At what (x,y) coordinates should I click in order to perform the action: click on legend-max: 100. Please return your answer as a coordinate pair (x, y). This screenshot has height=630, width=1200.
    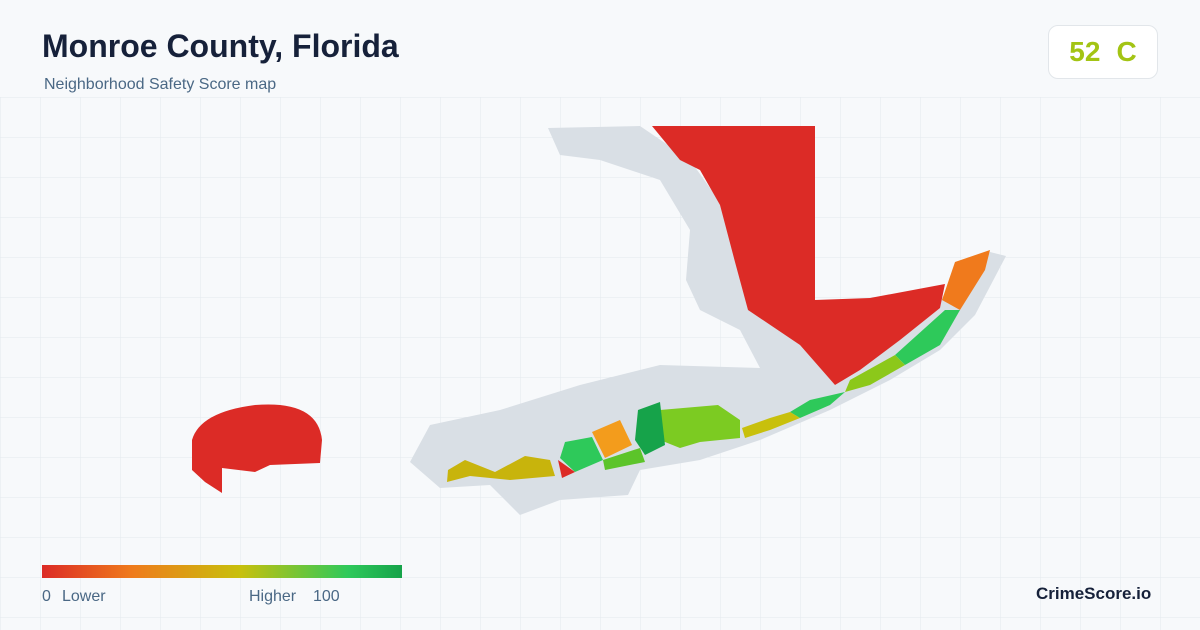
    Looking at the image, I should click on (326, 596).